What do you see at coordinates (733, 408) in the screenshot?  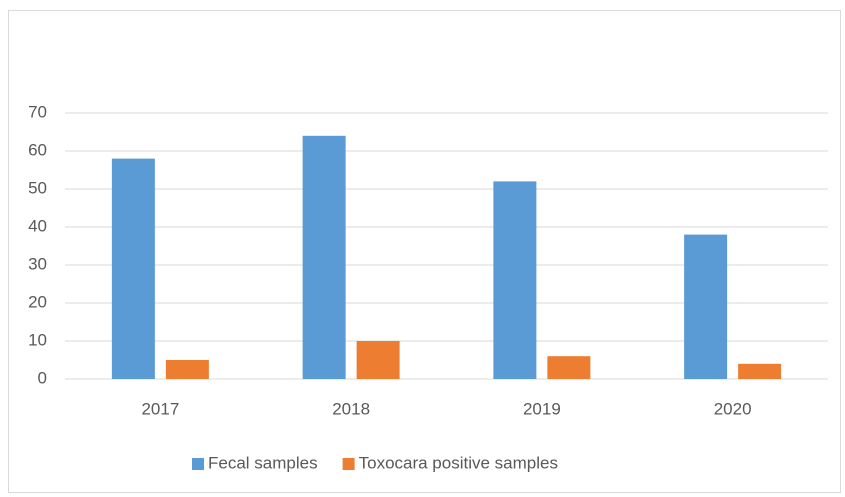 I see `x-tick-label: 2020` at bounding box center [733, 408].